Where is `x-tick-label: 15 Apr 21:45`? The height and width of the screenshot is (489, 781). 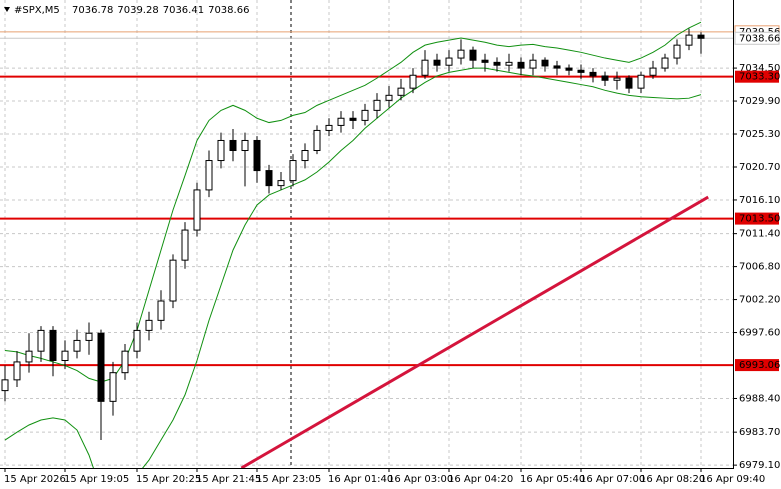 x-tick-label: 15 Apr 21:45 is located at coordinates (228, 479).